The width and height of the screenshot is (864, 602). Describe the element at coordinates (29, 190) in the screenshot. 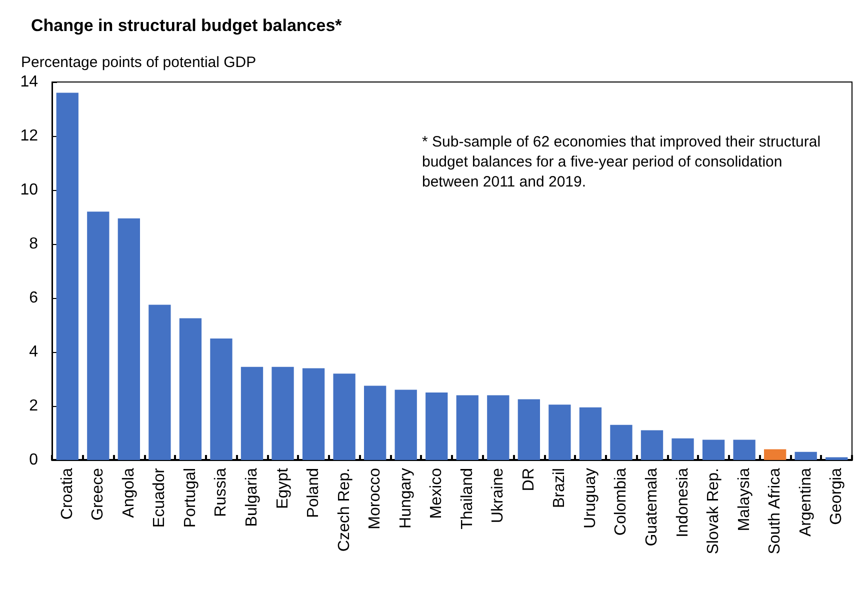

I see `y-tick-label: 10` at that location.